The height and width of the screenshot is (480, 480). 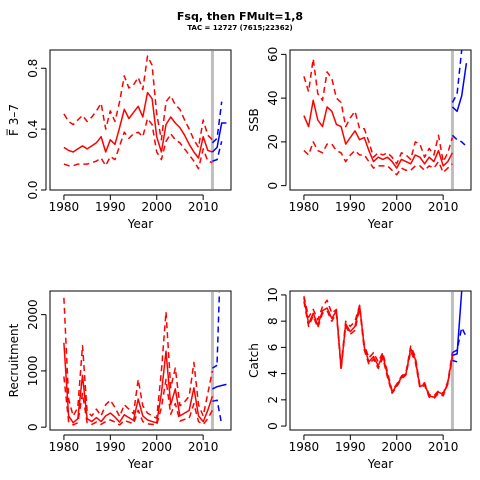 I want to click on ssb-y-axis-title: SSB, so click(x=254, y=119).